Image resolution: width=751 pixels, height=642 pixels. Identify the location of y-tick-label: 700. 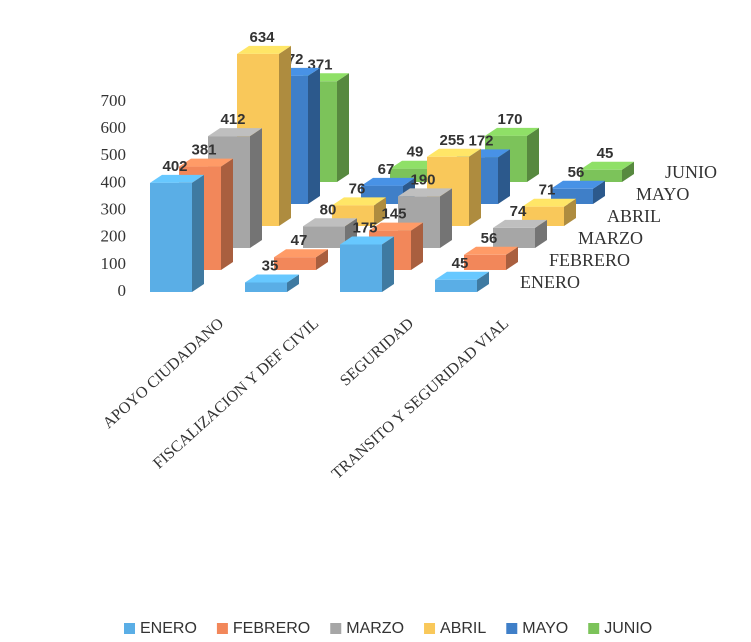
(114, 100).